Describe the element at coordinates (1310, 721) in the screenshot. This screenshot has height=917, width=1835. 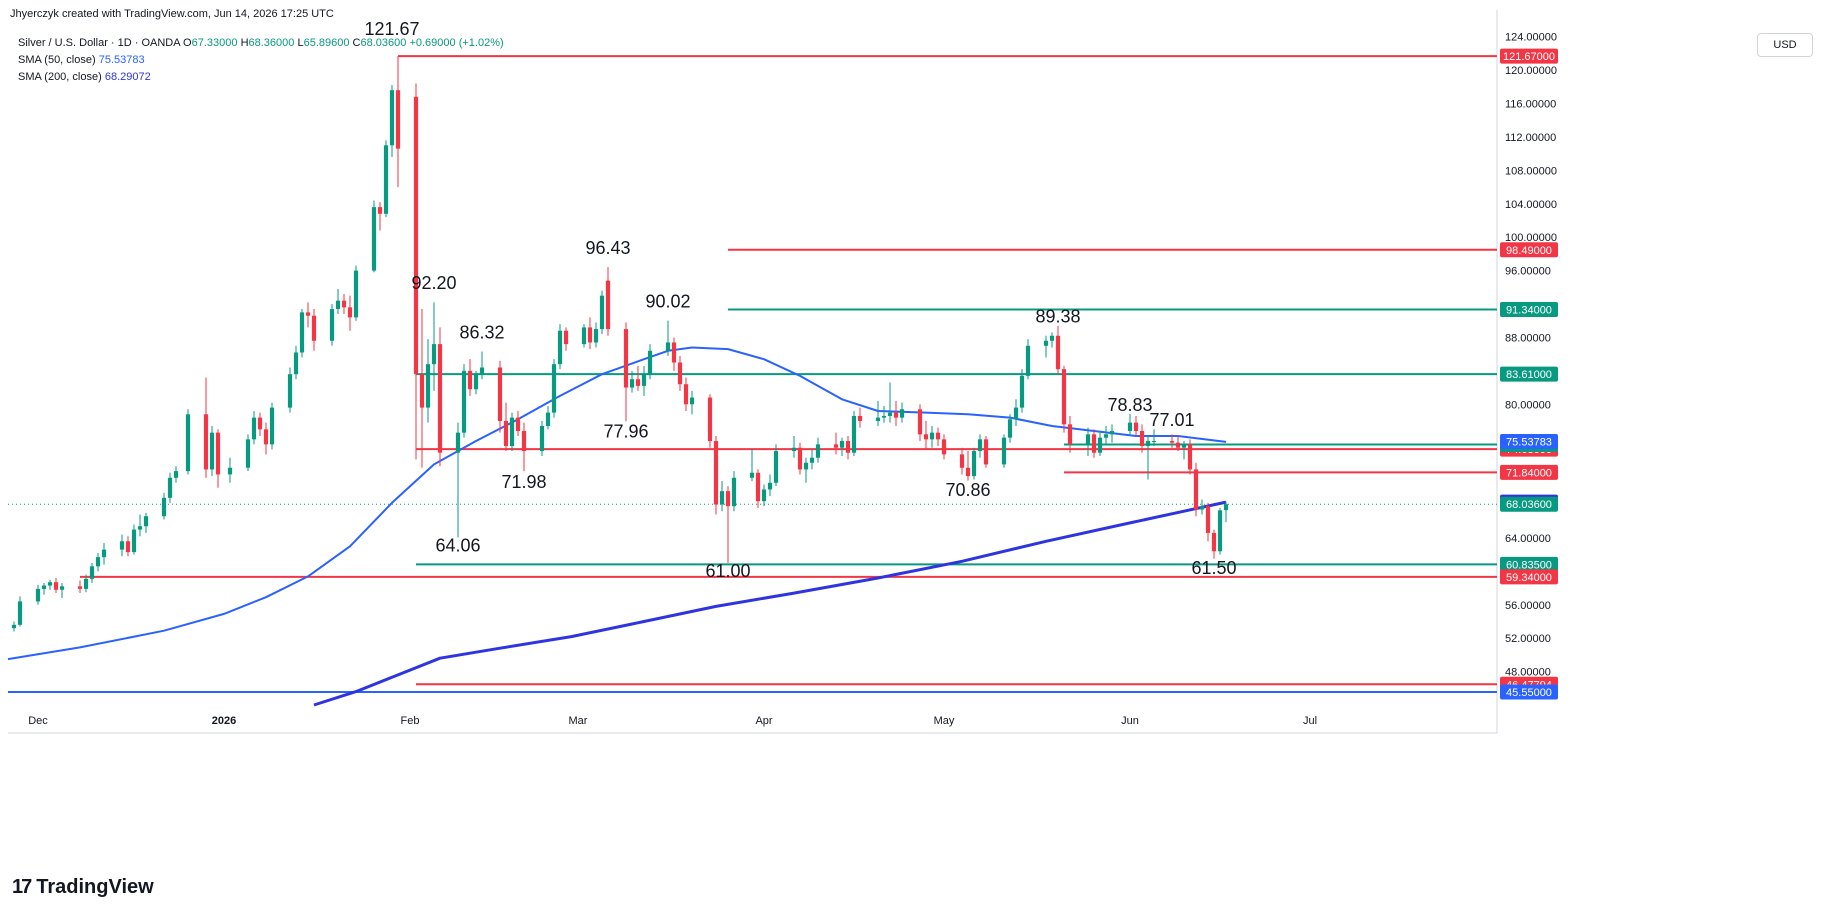
I see `time-tick-label: Jul` at that location.